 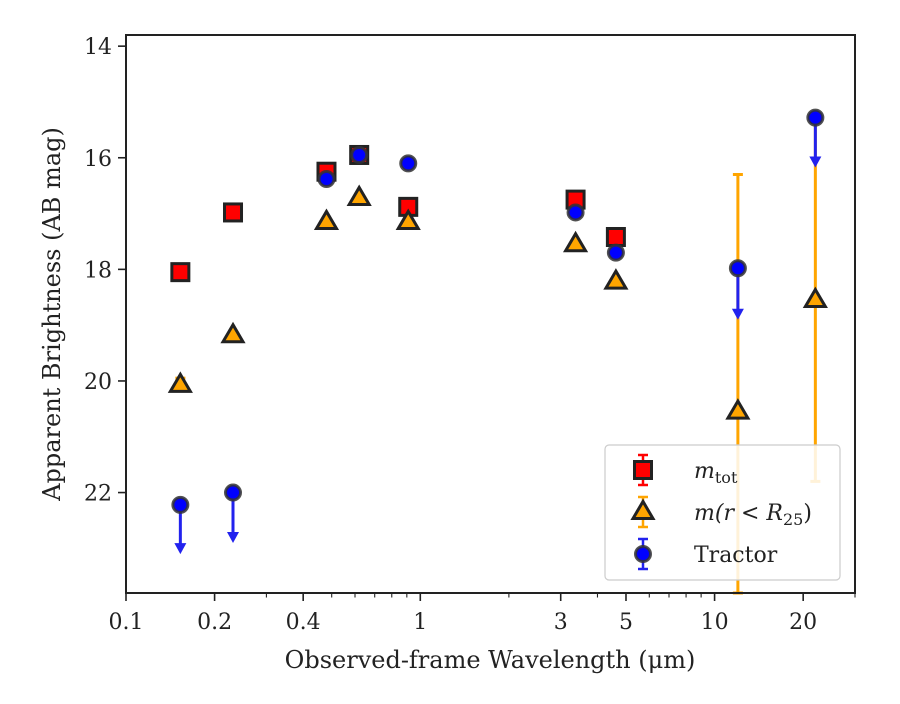 I want to click on legend-box, so click(x=722, y=512).